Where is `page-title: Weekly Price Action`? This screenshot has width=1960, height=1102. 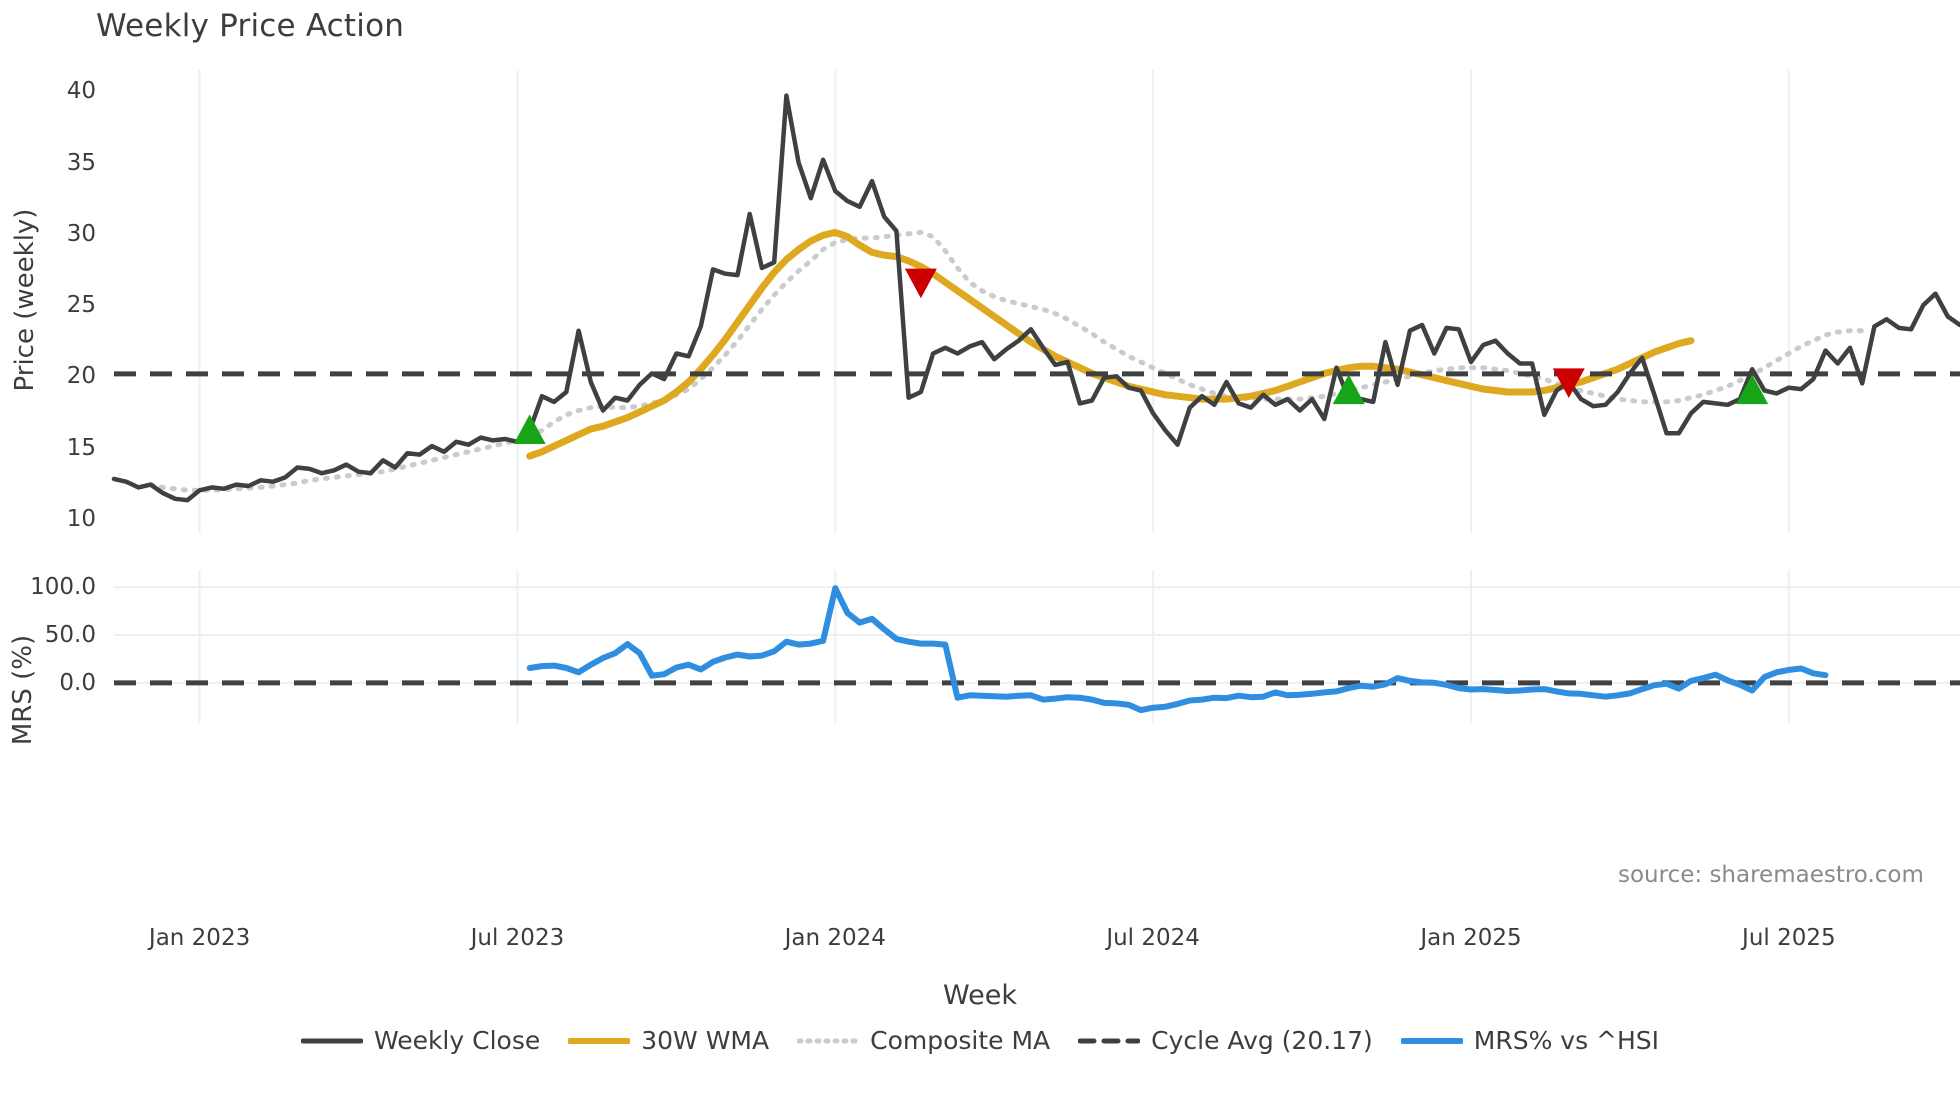
page-title: Weekly Price Action is located at coordinates (250, 26).